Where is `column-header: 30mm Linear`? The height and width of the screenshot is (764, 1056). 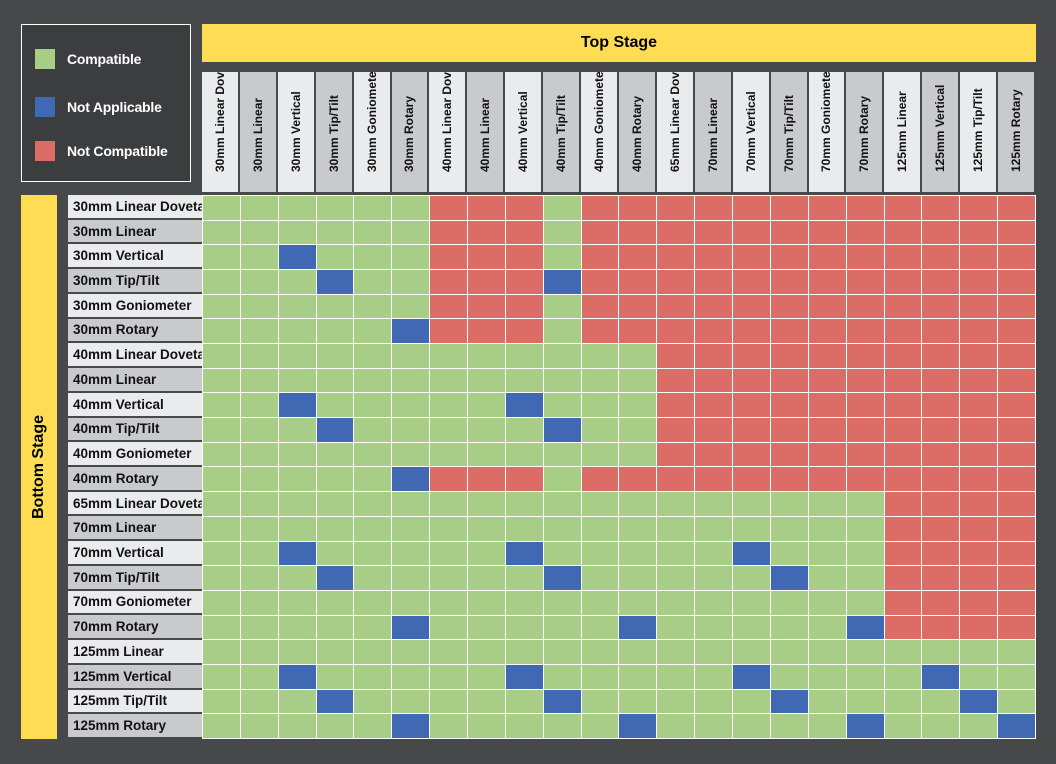 column-header: 30mm Linear is located at coordinates (258, 132).